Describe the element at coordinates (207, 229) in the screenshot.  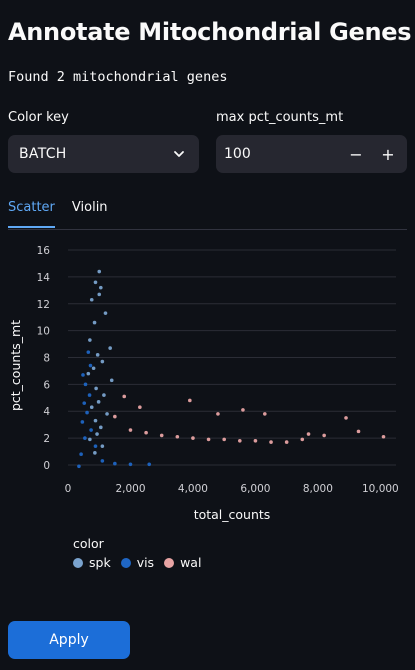
I see `tab-divider` at that location.